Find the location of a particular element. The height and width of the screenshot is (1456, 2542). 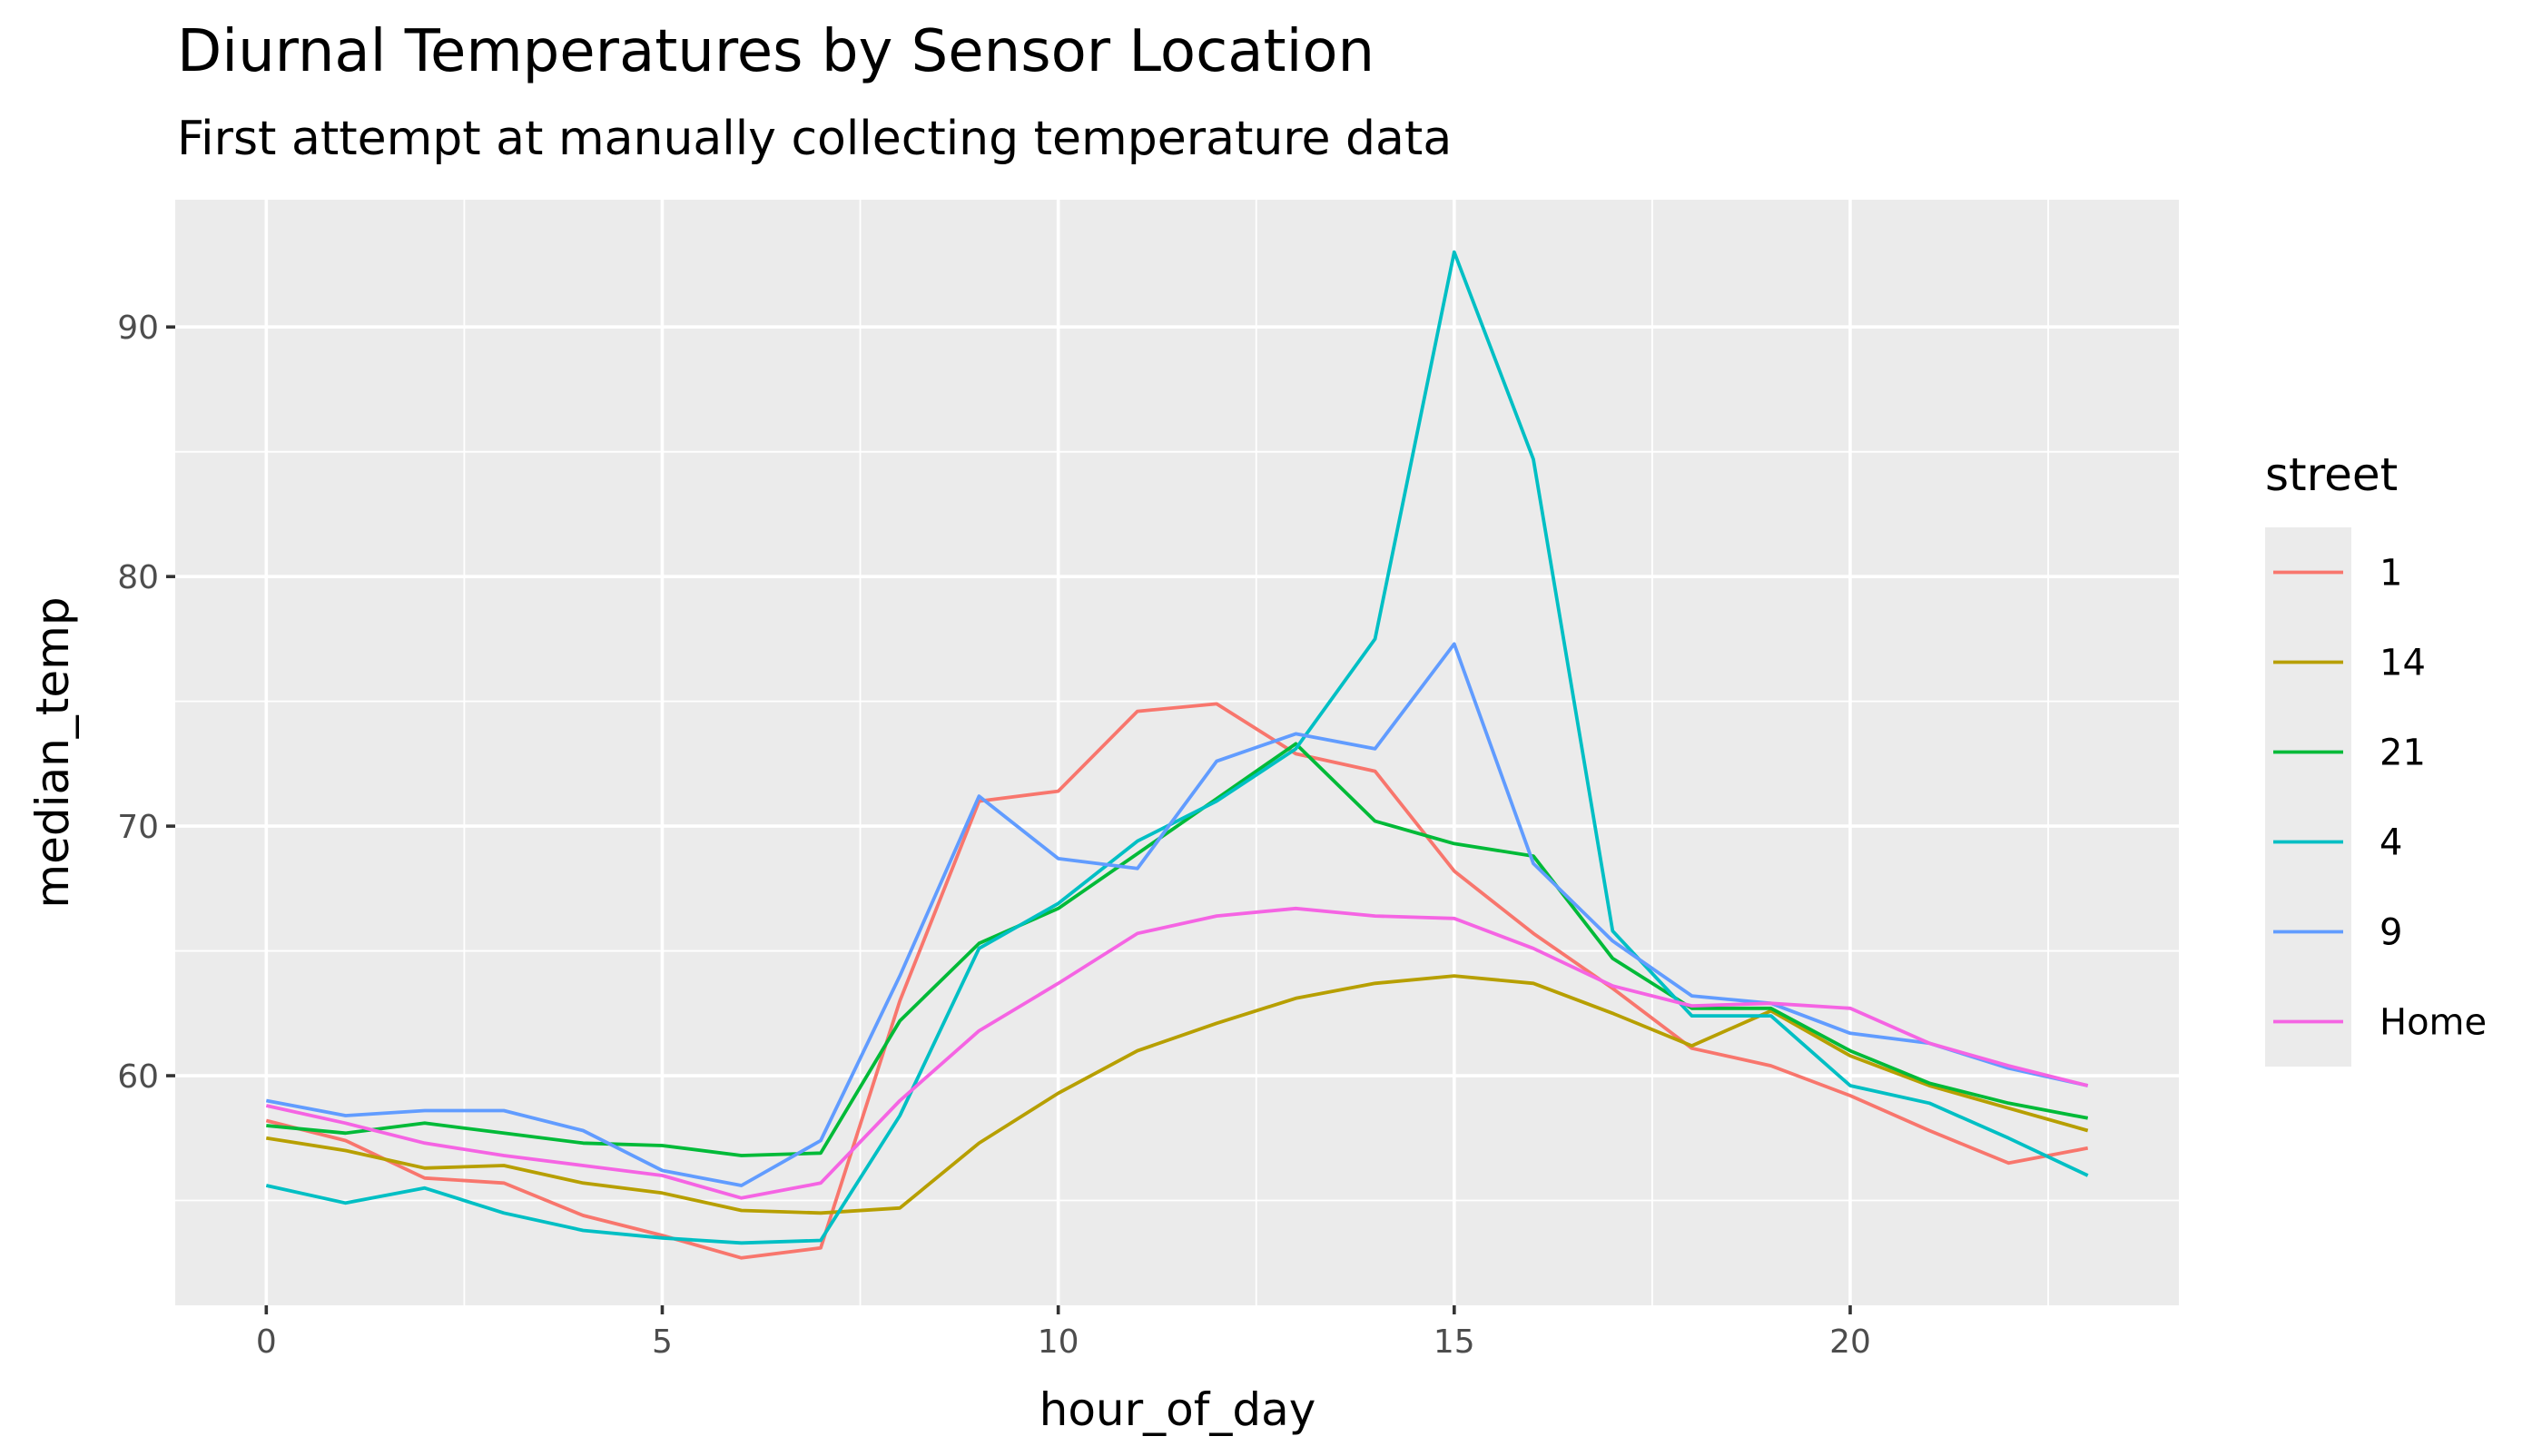

legend-label: Home is located at coordinates (2433, 1023).